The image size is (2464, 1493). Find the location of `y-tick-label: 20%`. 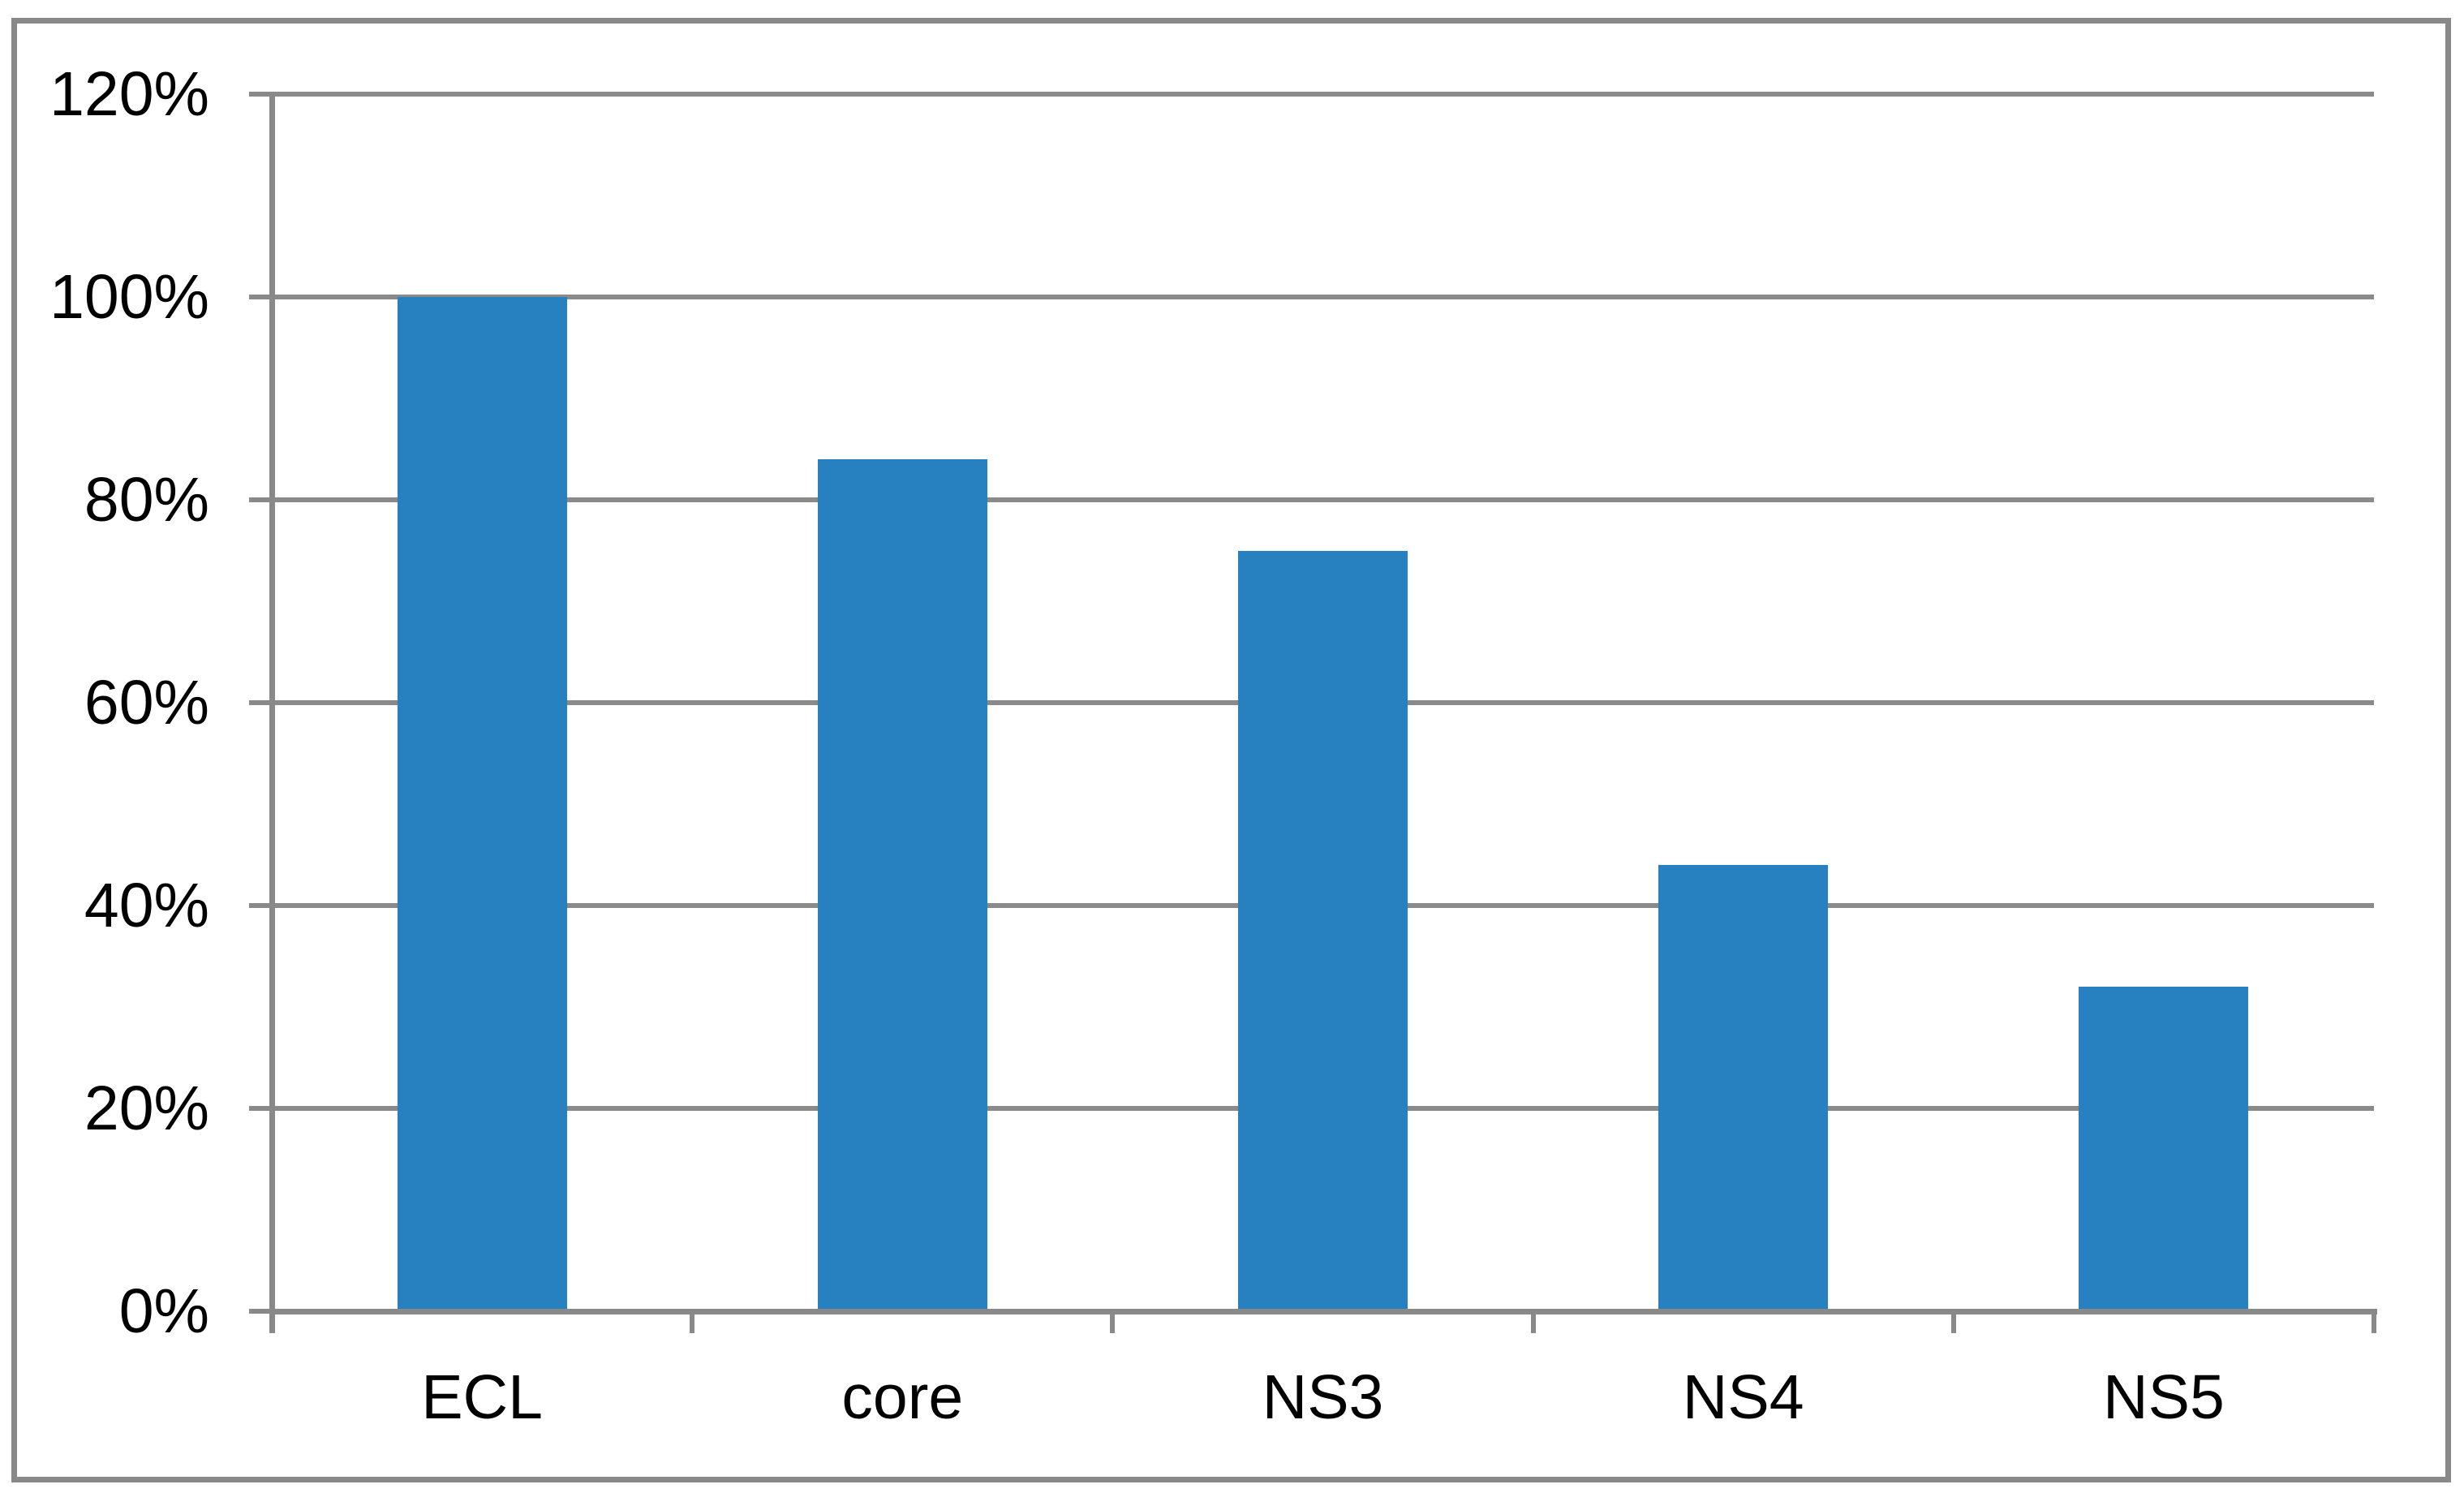

y-tick-label: 20% is located at coordinates (146, 1108).